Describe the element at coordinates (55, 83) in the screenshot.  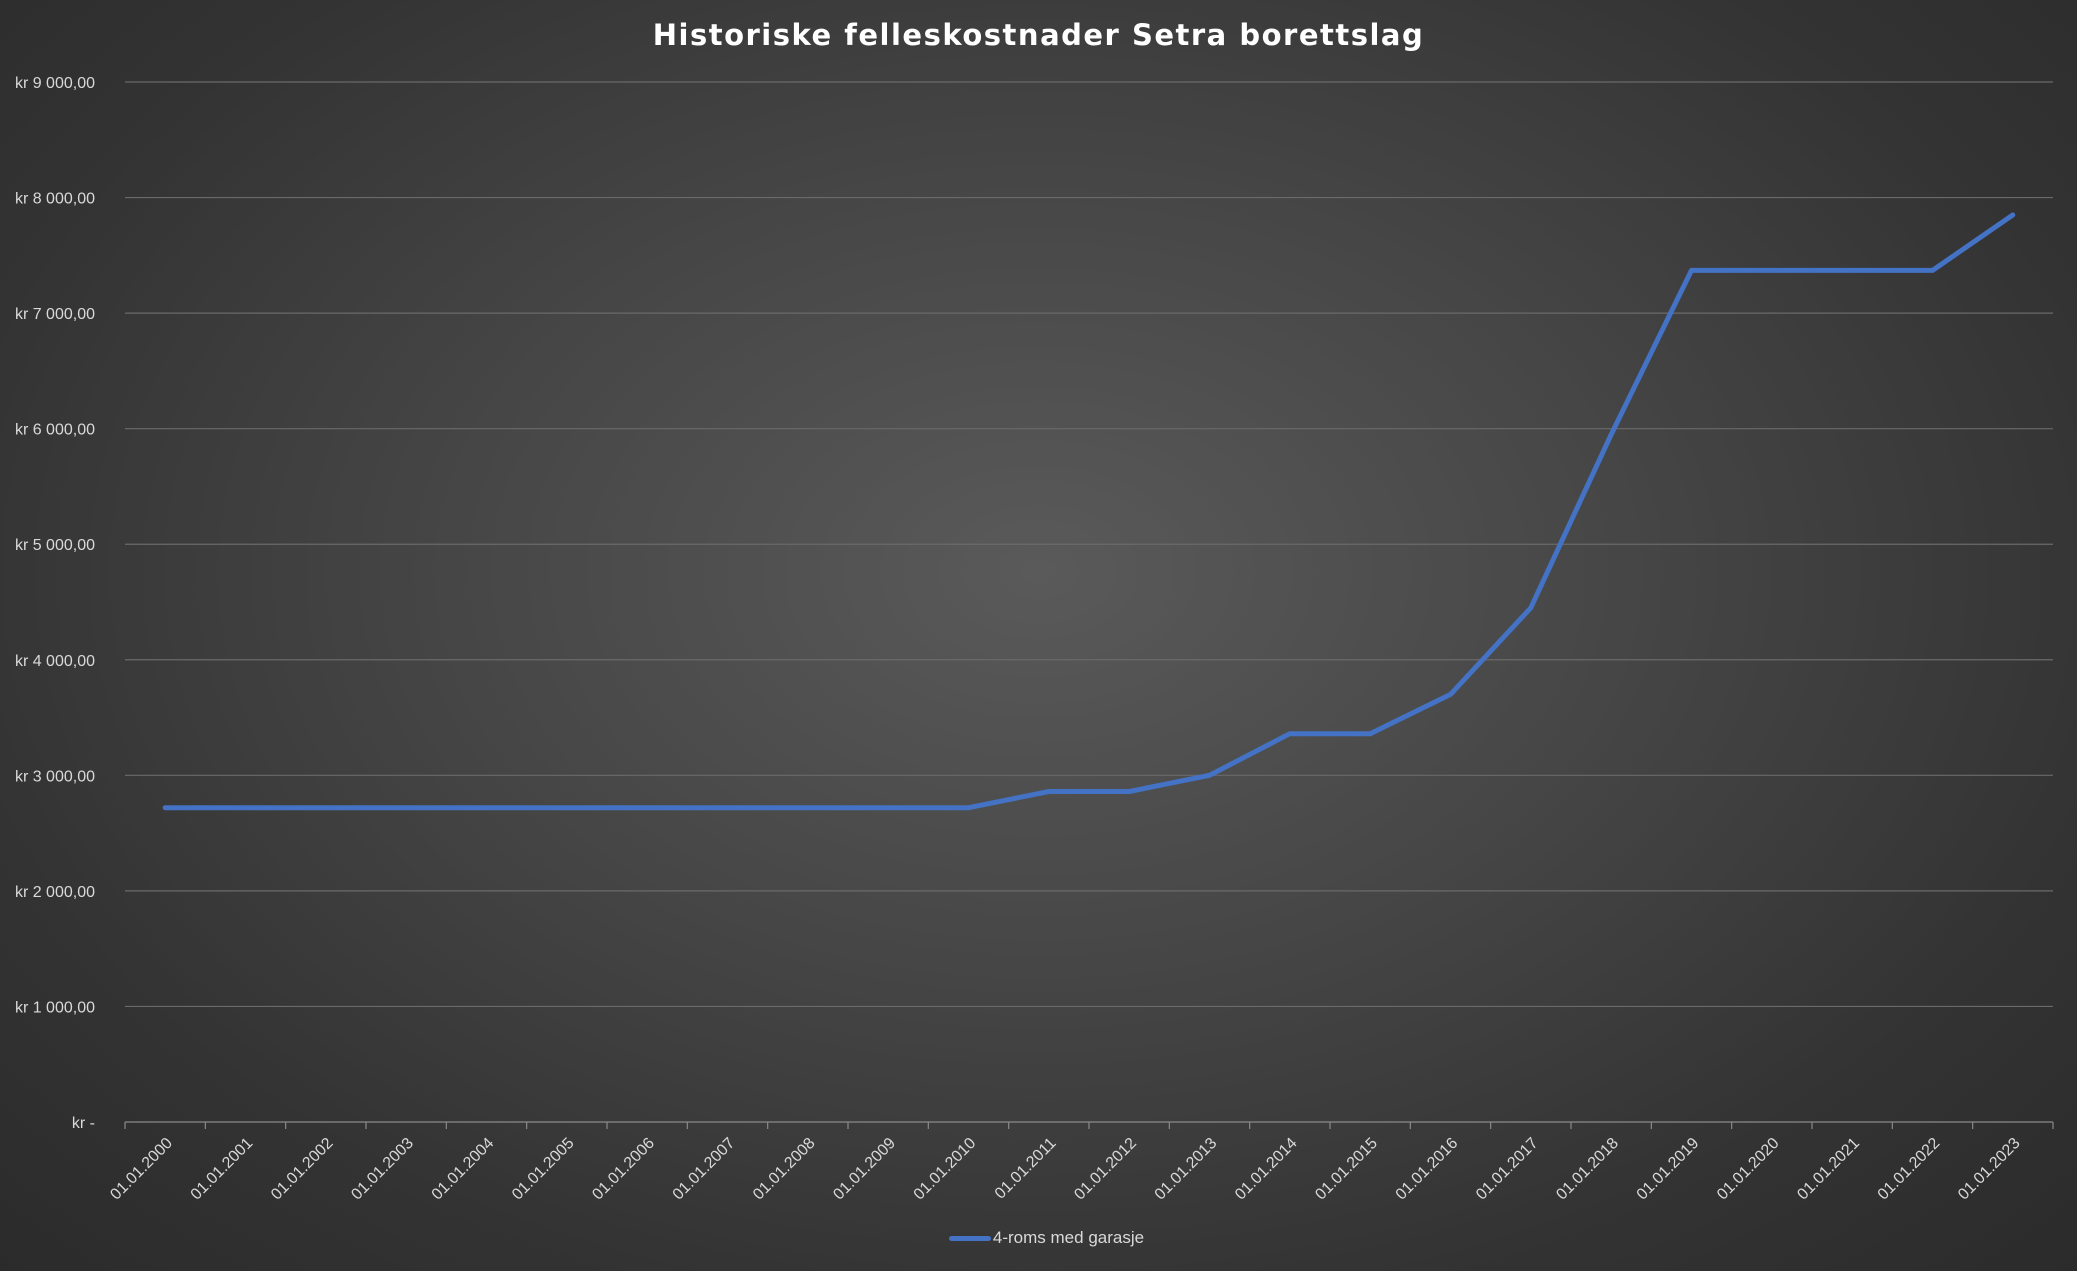
I see `y-tick-label: kr 9 000,00` at that location.